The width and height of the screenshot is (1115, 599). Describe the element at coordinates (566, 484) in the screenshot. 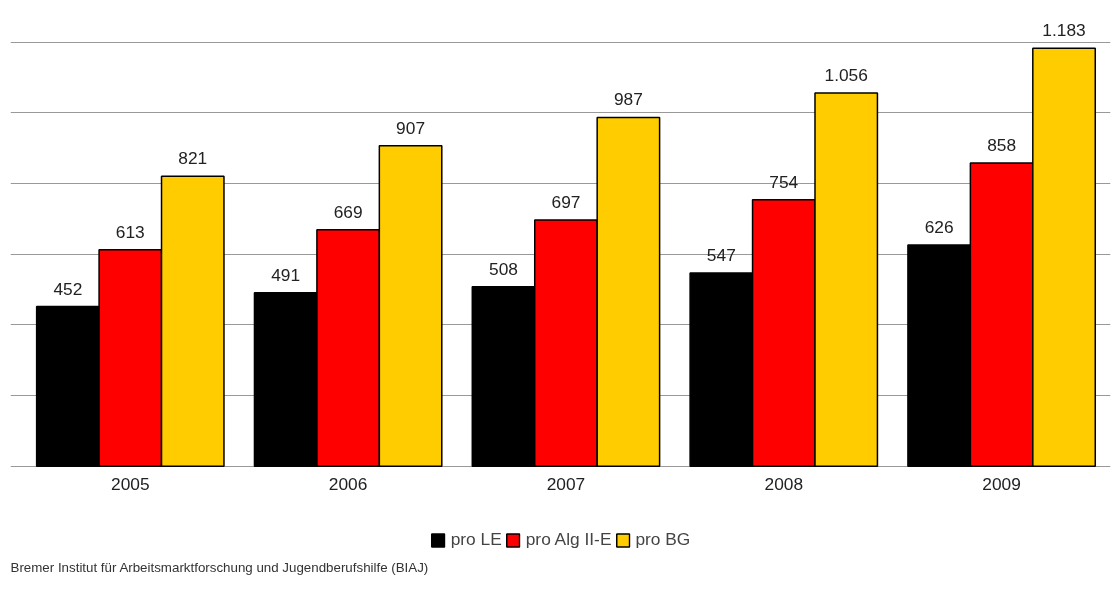

I see `x-tick-label: 2007` at that location.